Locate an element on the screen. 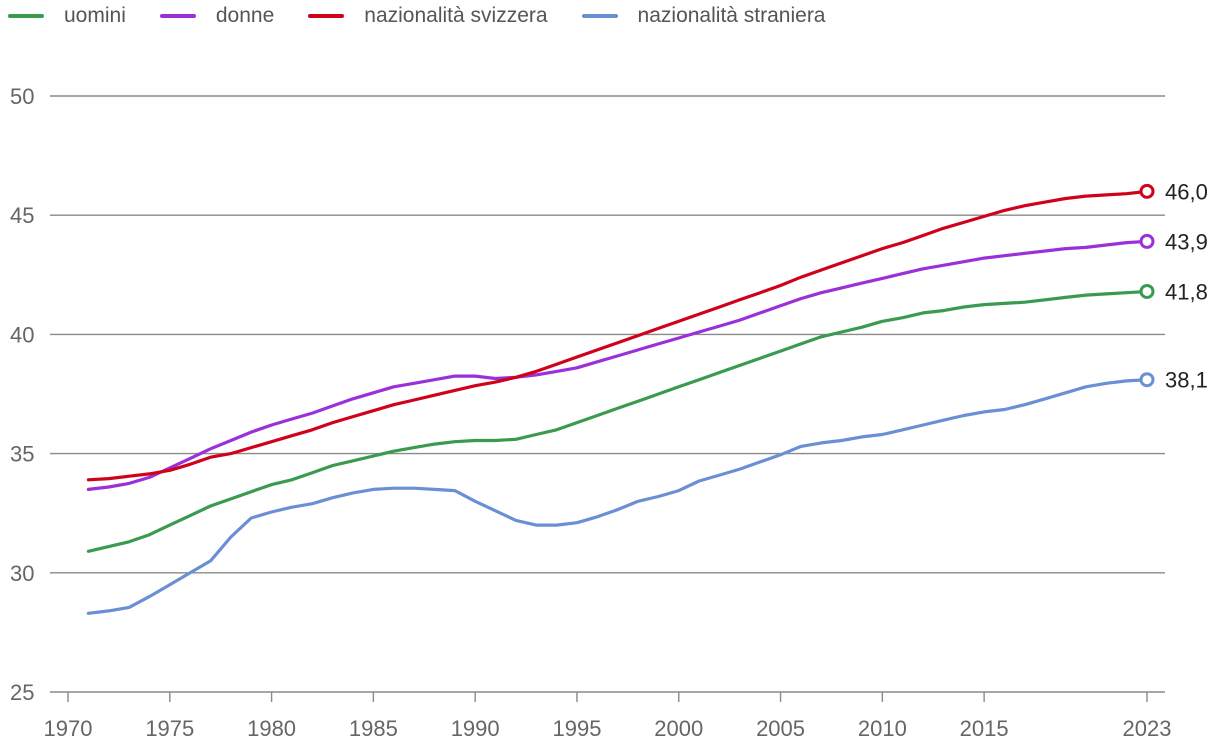 This screenshot has width=1220, height=752. legend-label-nazionalita-svizzera: nazionalità svizzera is located at coordinates (456, 15).